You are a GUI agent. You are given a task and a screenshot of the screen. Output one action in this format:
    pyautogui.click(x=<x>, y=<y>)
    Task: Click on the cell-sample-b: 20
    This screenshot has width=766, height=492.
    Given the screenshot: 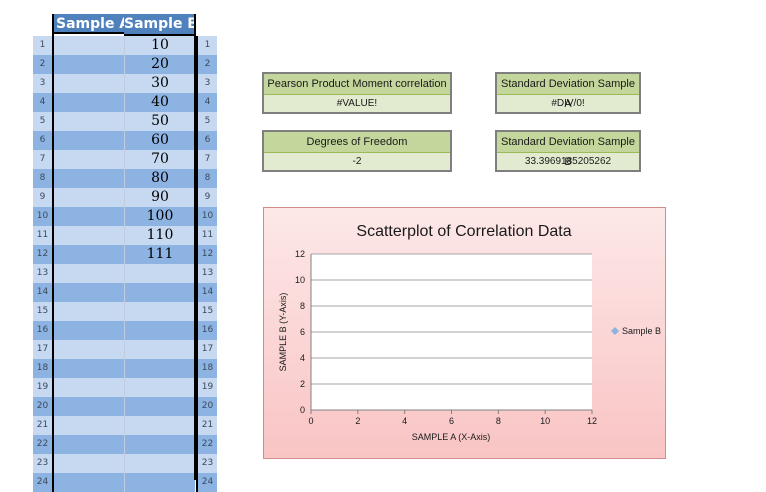 What is the action you would take?
    pyautogui.click(x=159, y=64)
    